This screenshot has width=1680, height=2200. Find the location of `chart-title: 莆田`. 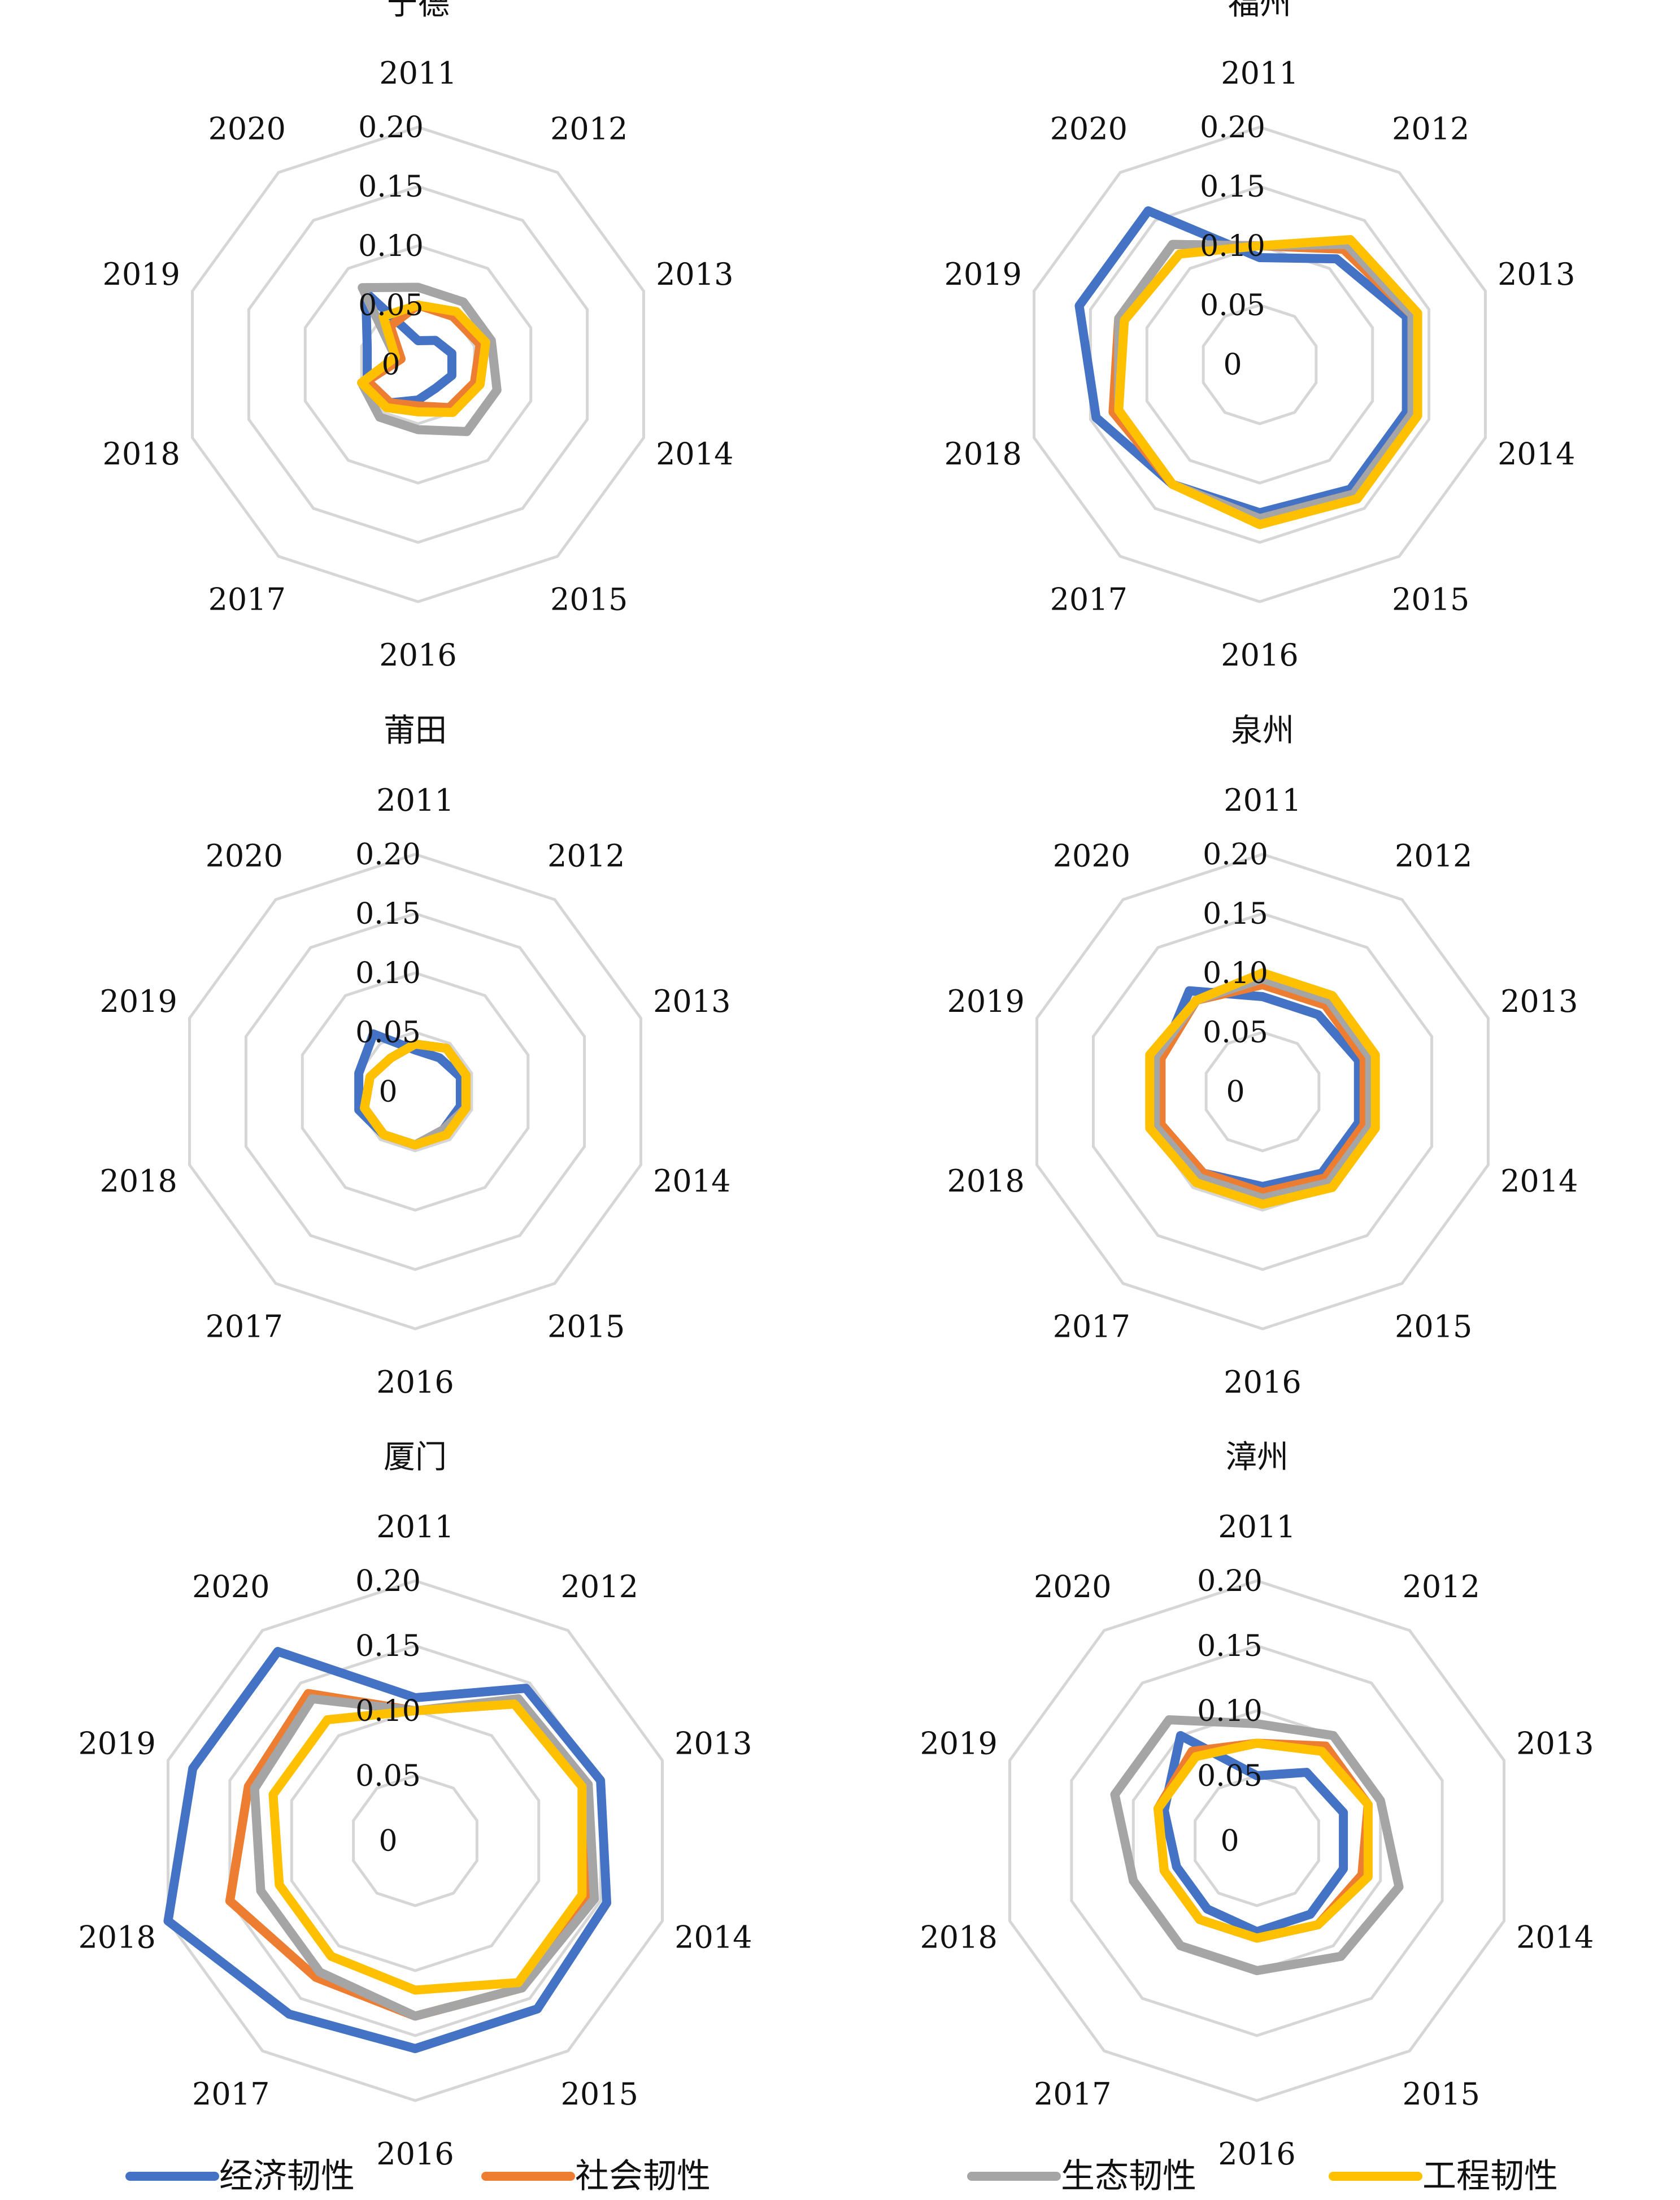

chart-title: 莆田 is located at coordinates (415, 730).